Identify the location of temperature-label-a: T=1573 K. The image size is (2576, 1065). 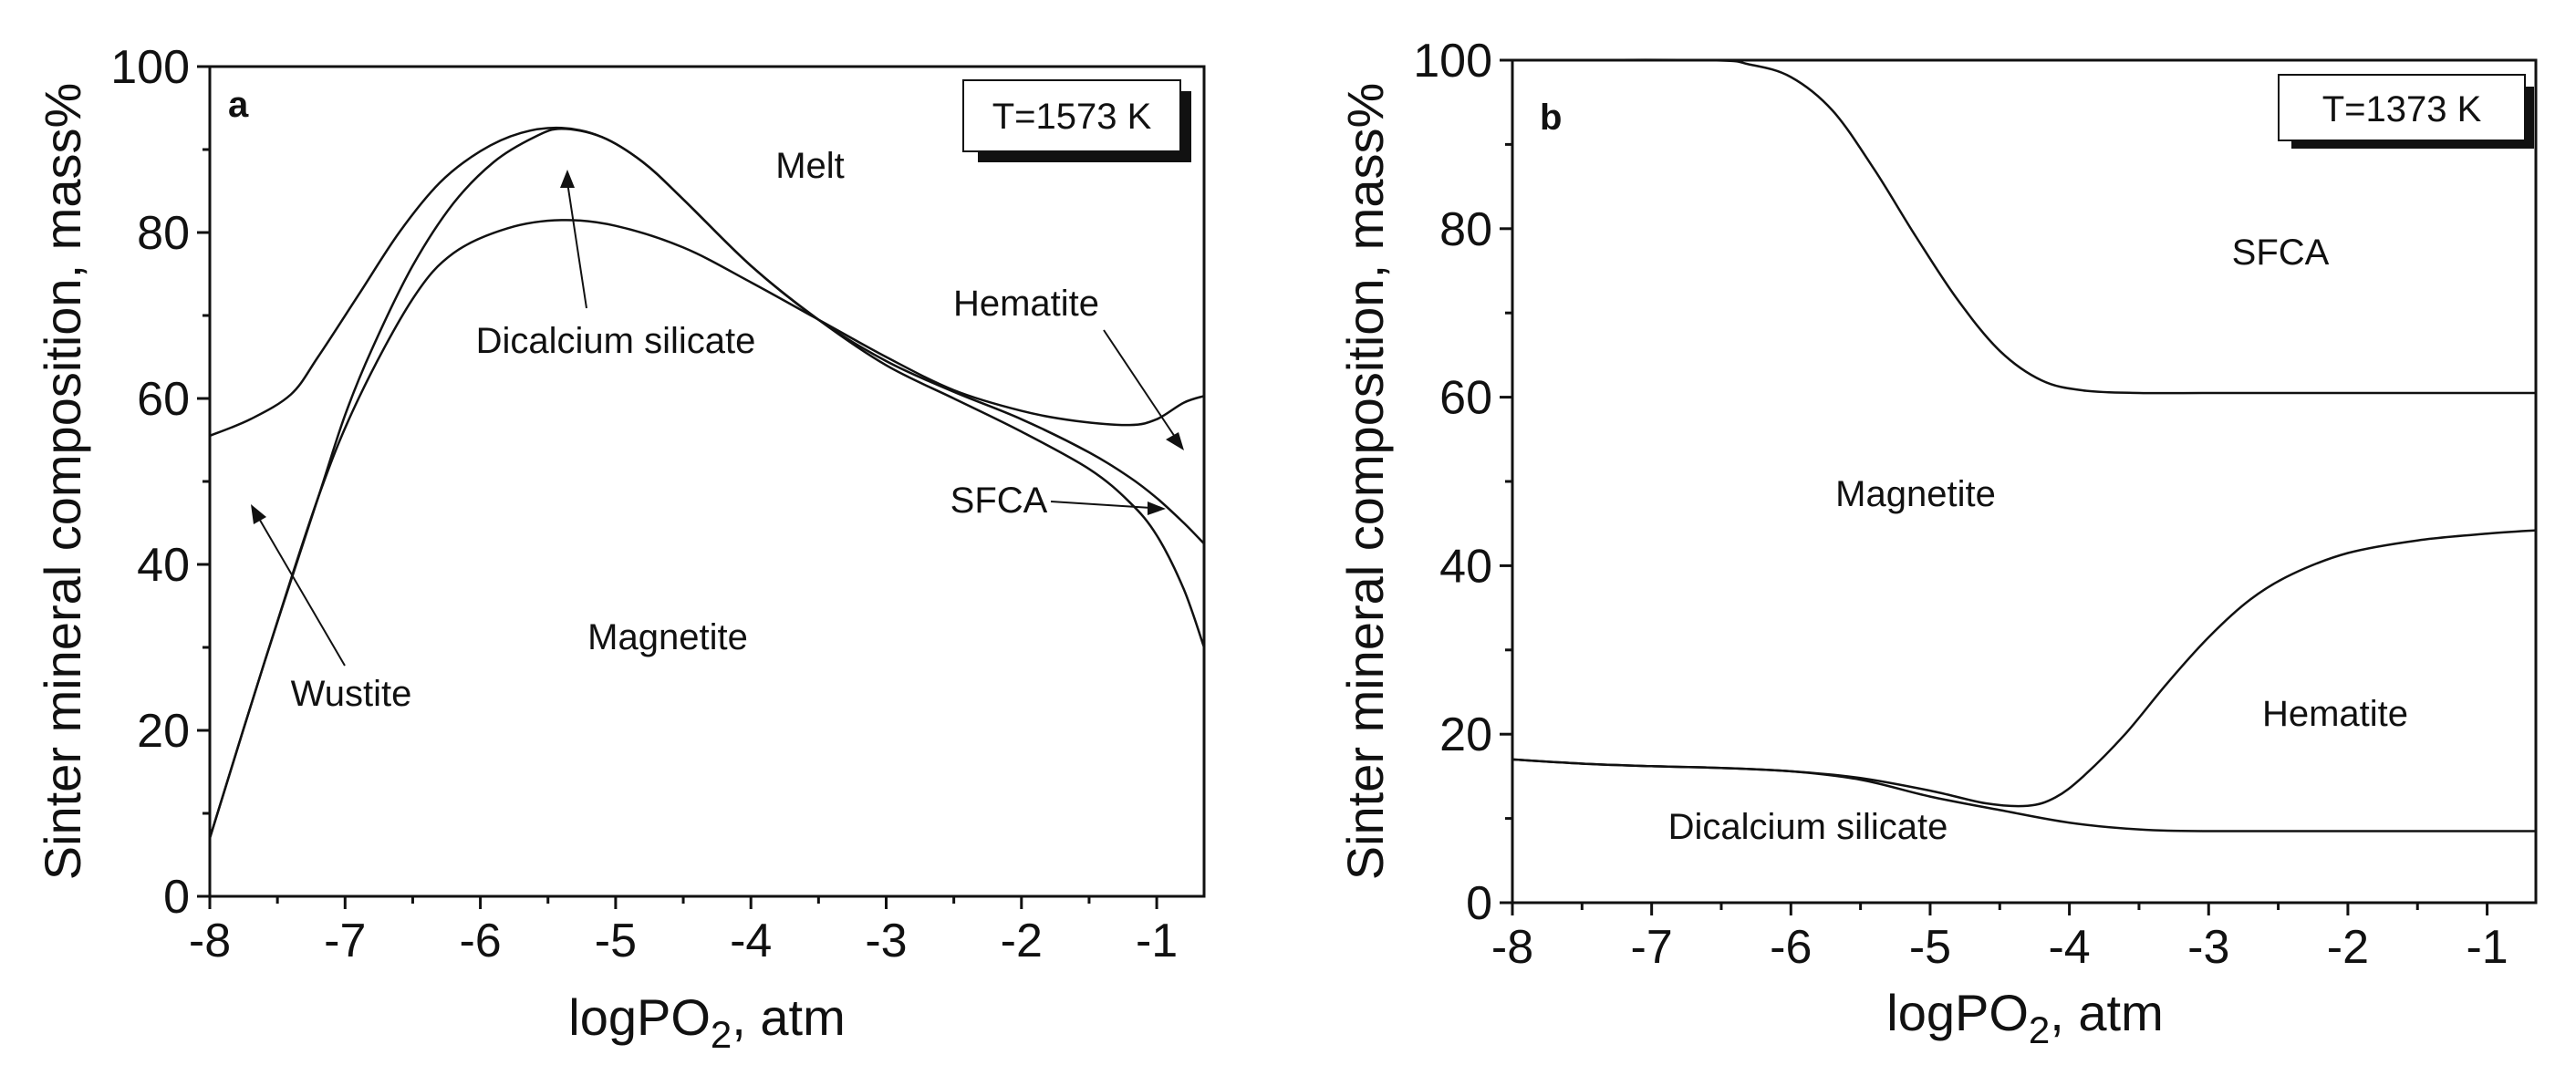
(1072, 117).